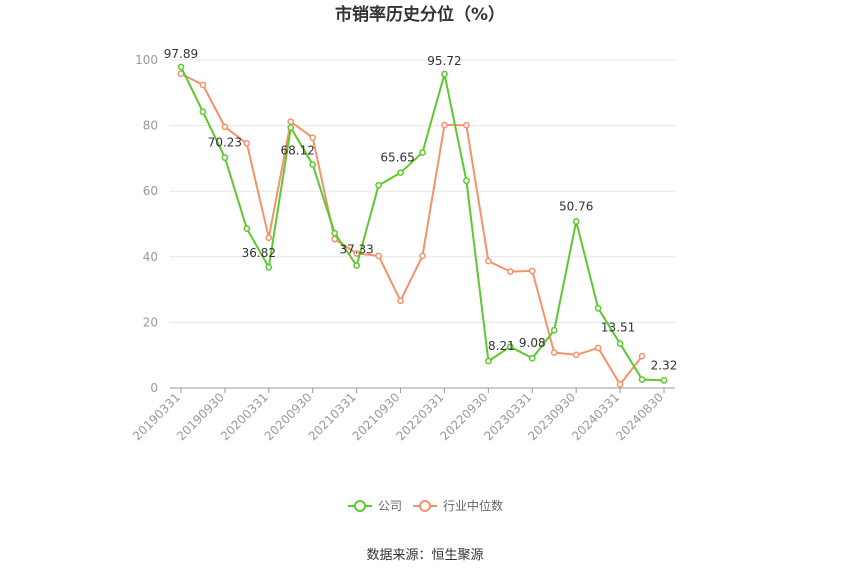  Describe the element at coordinates (375, 506) in the screenshot. I see `legend-item-0: 公司` at that location.